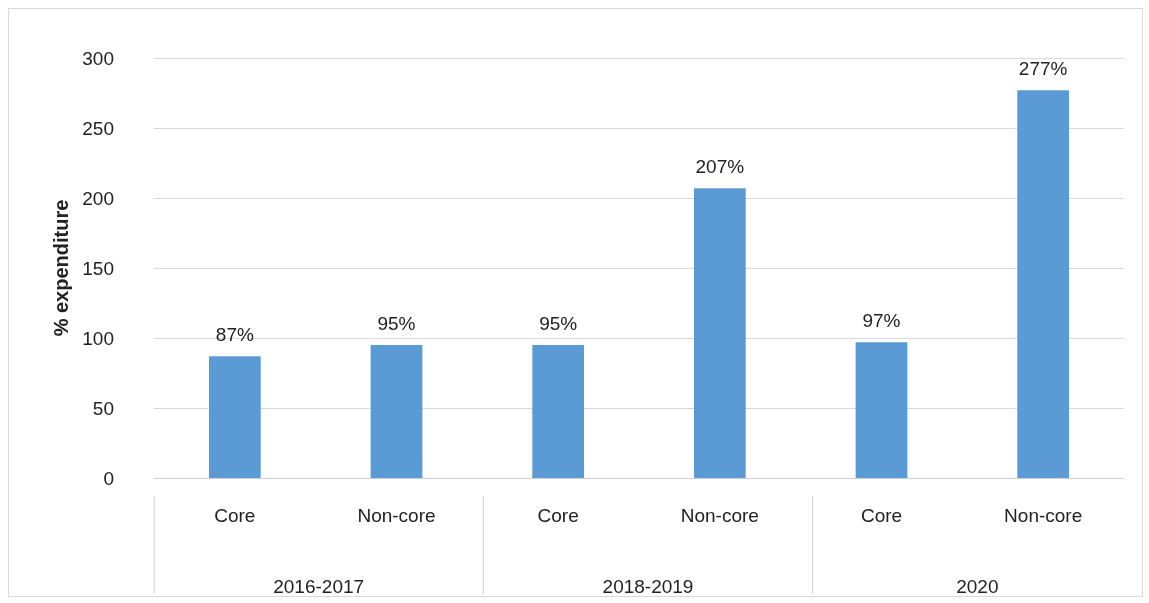 This screenshot has height=603, width=1149. I want to click on y-tick-label: 100, so click(98, 338).